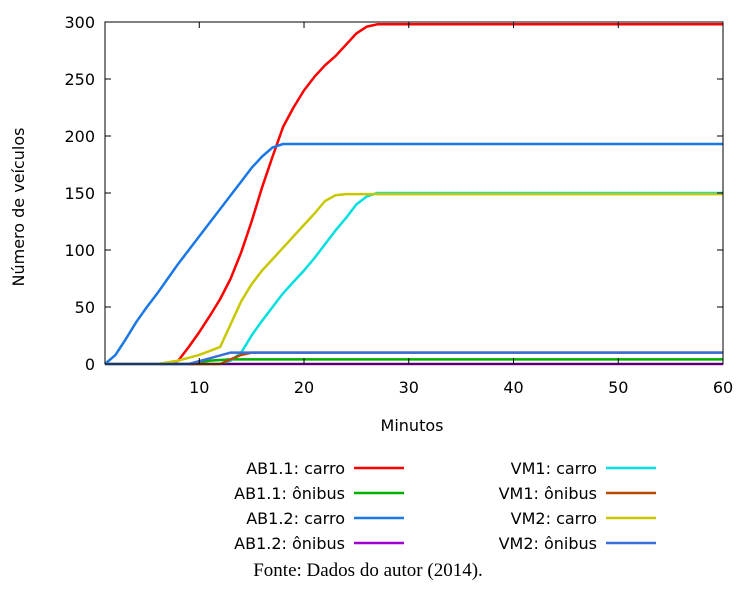  I want to click on x-tick-label: 30, so click(409, 387).